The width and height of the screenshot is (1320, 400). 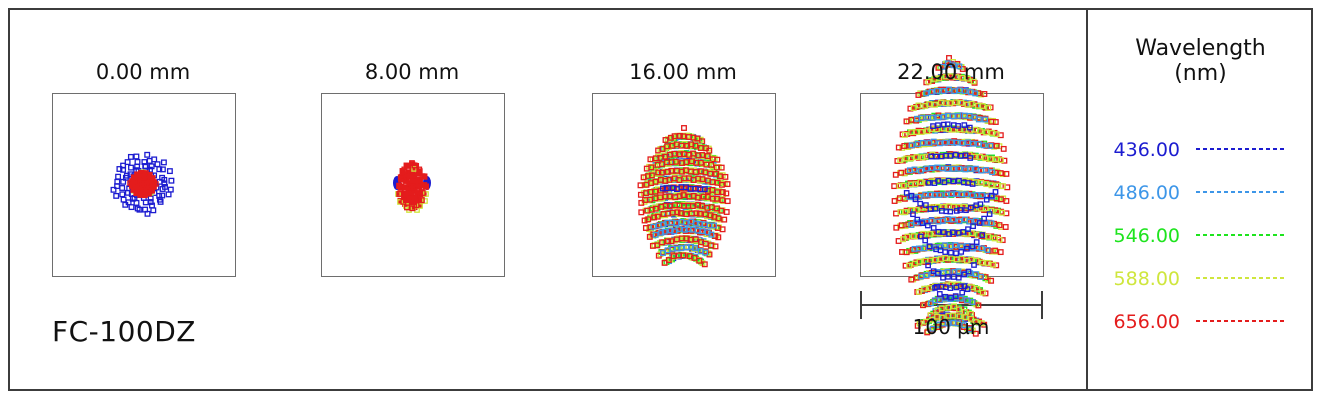 I want to click on legend-title: Wavelength (nm), so click(x=1200, y=61).